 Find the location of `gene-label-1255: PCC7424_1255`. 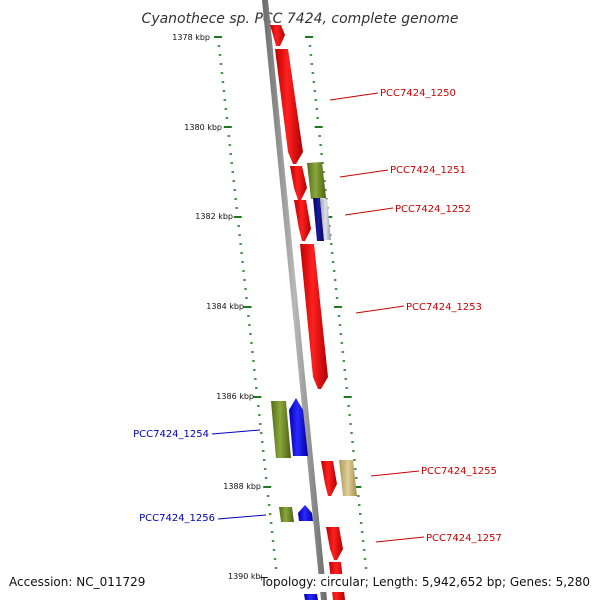

gene-label-1255: PCC7424_1255 is located at coordinates (459, 471).